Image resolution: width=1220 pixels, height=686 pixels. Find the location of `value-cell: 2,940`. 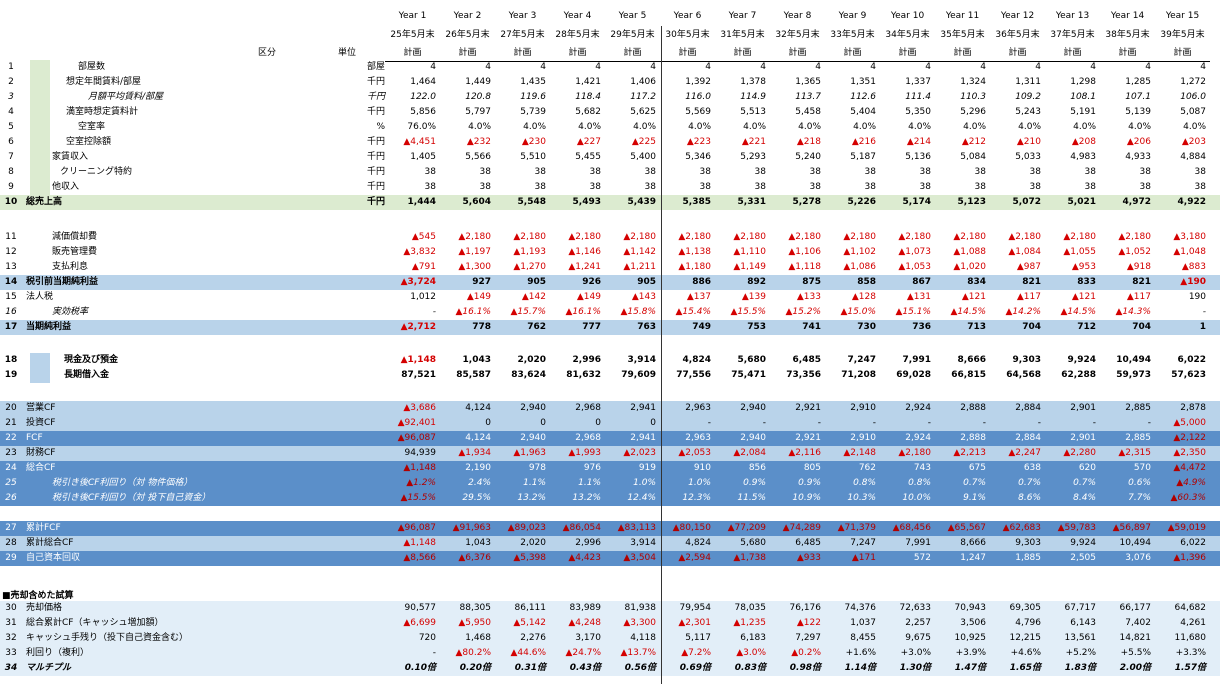

value-cell: 2,940 is located at coordinates (533, 438).